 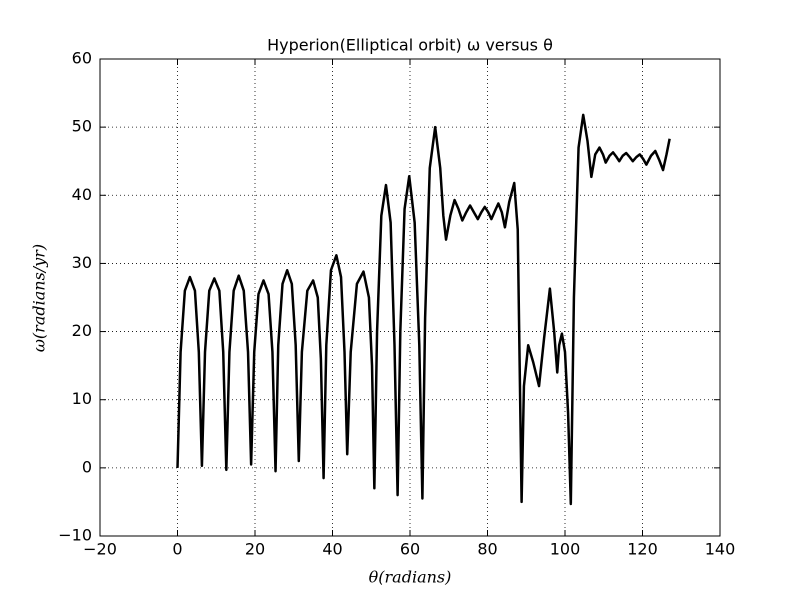 What do you see at coordinates (75, 535) in the screenshot?
I see `y-tick-label: −10` at bounding box center [75, 535].